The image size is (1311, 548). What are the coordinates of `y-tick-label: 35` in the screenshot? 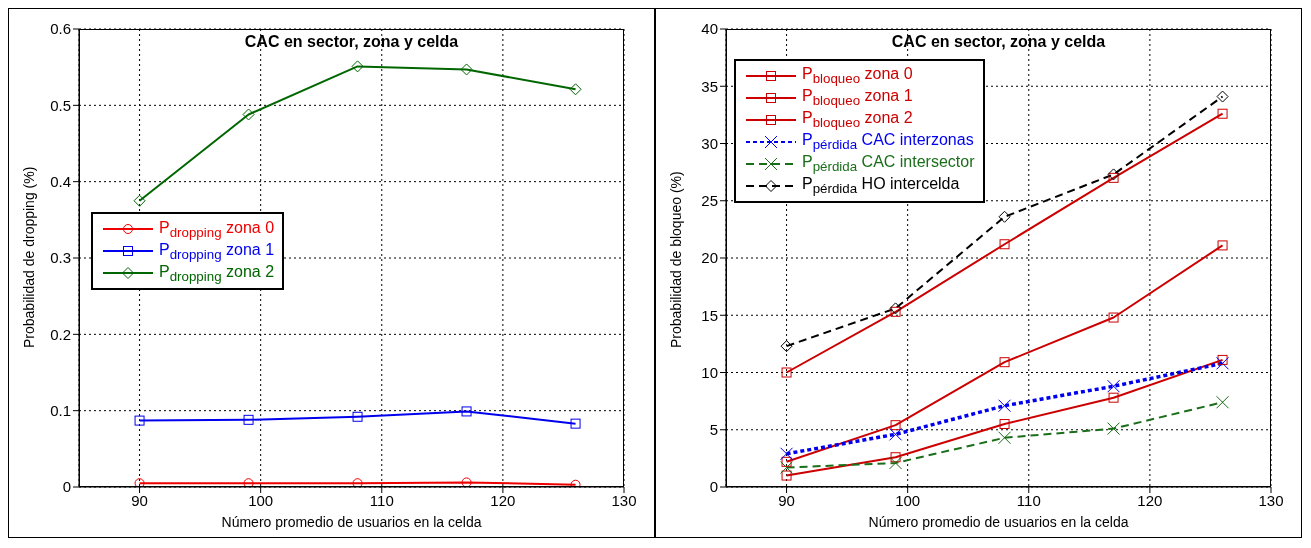 It's located at (709, 86).